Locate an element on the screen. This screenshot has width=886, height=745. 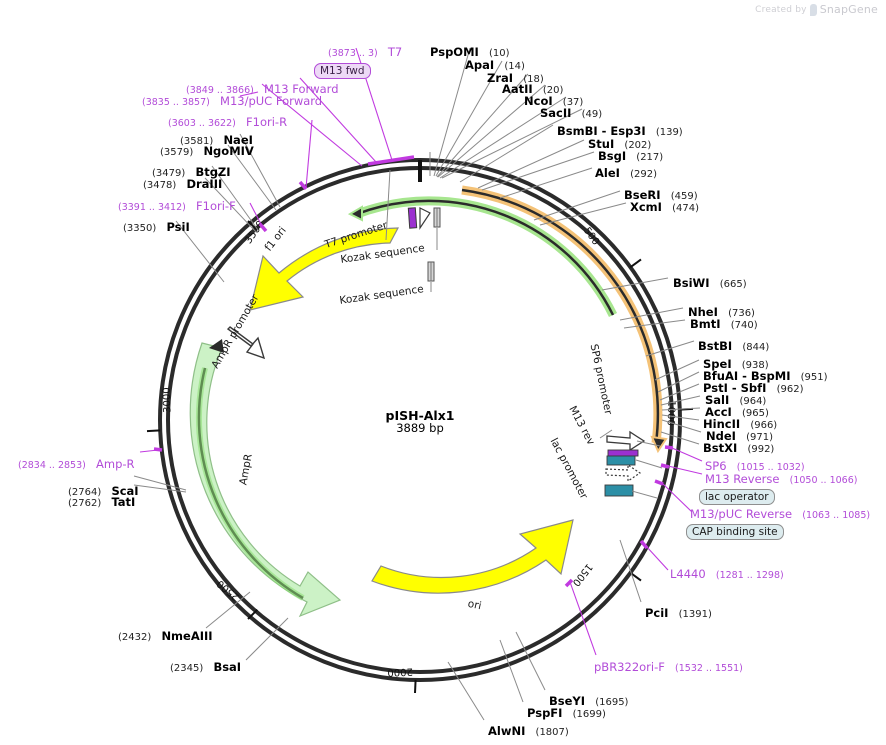
feature-f1-ori-arrow is located at coordinates (324, 269).